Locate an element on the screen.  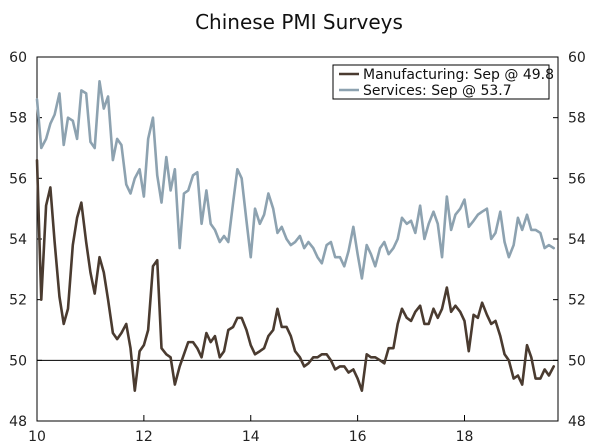
legend-label: Manufacturing: Sep @ 49.8 is located at coordinates (458, 75).